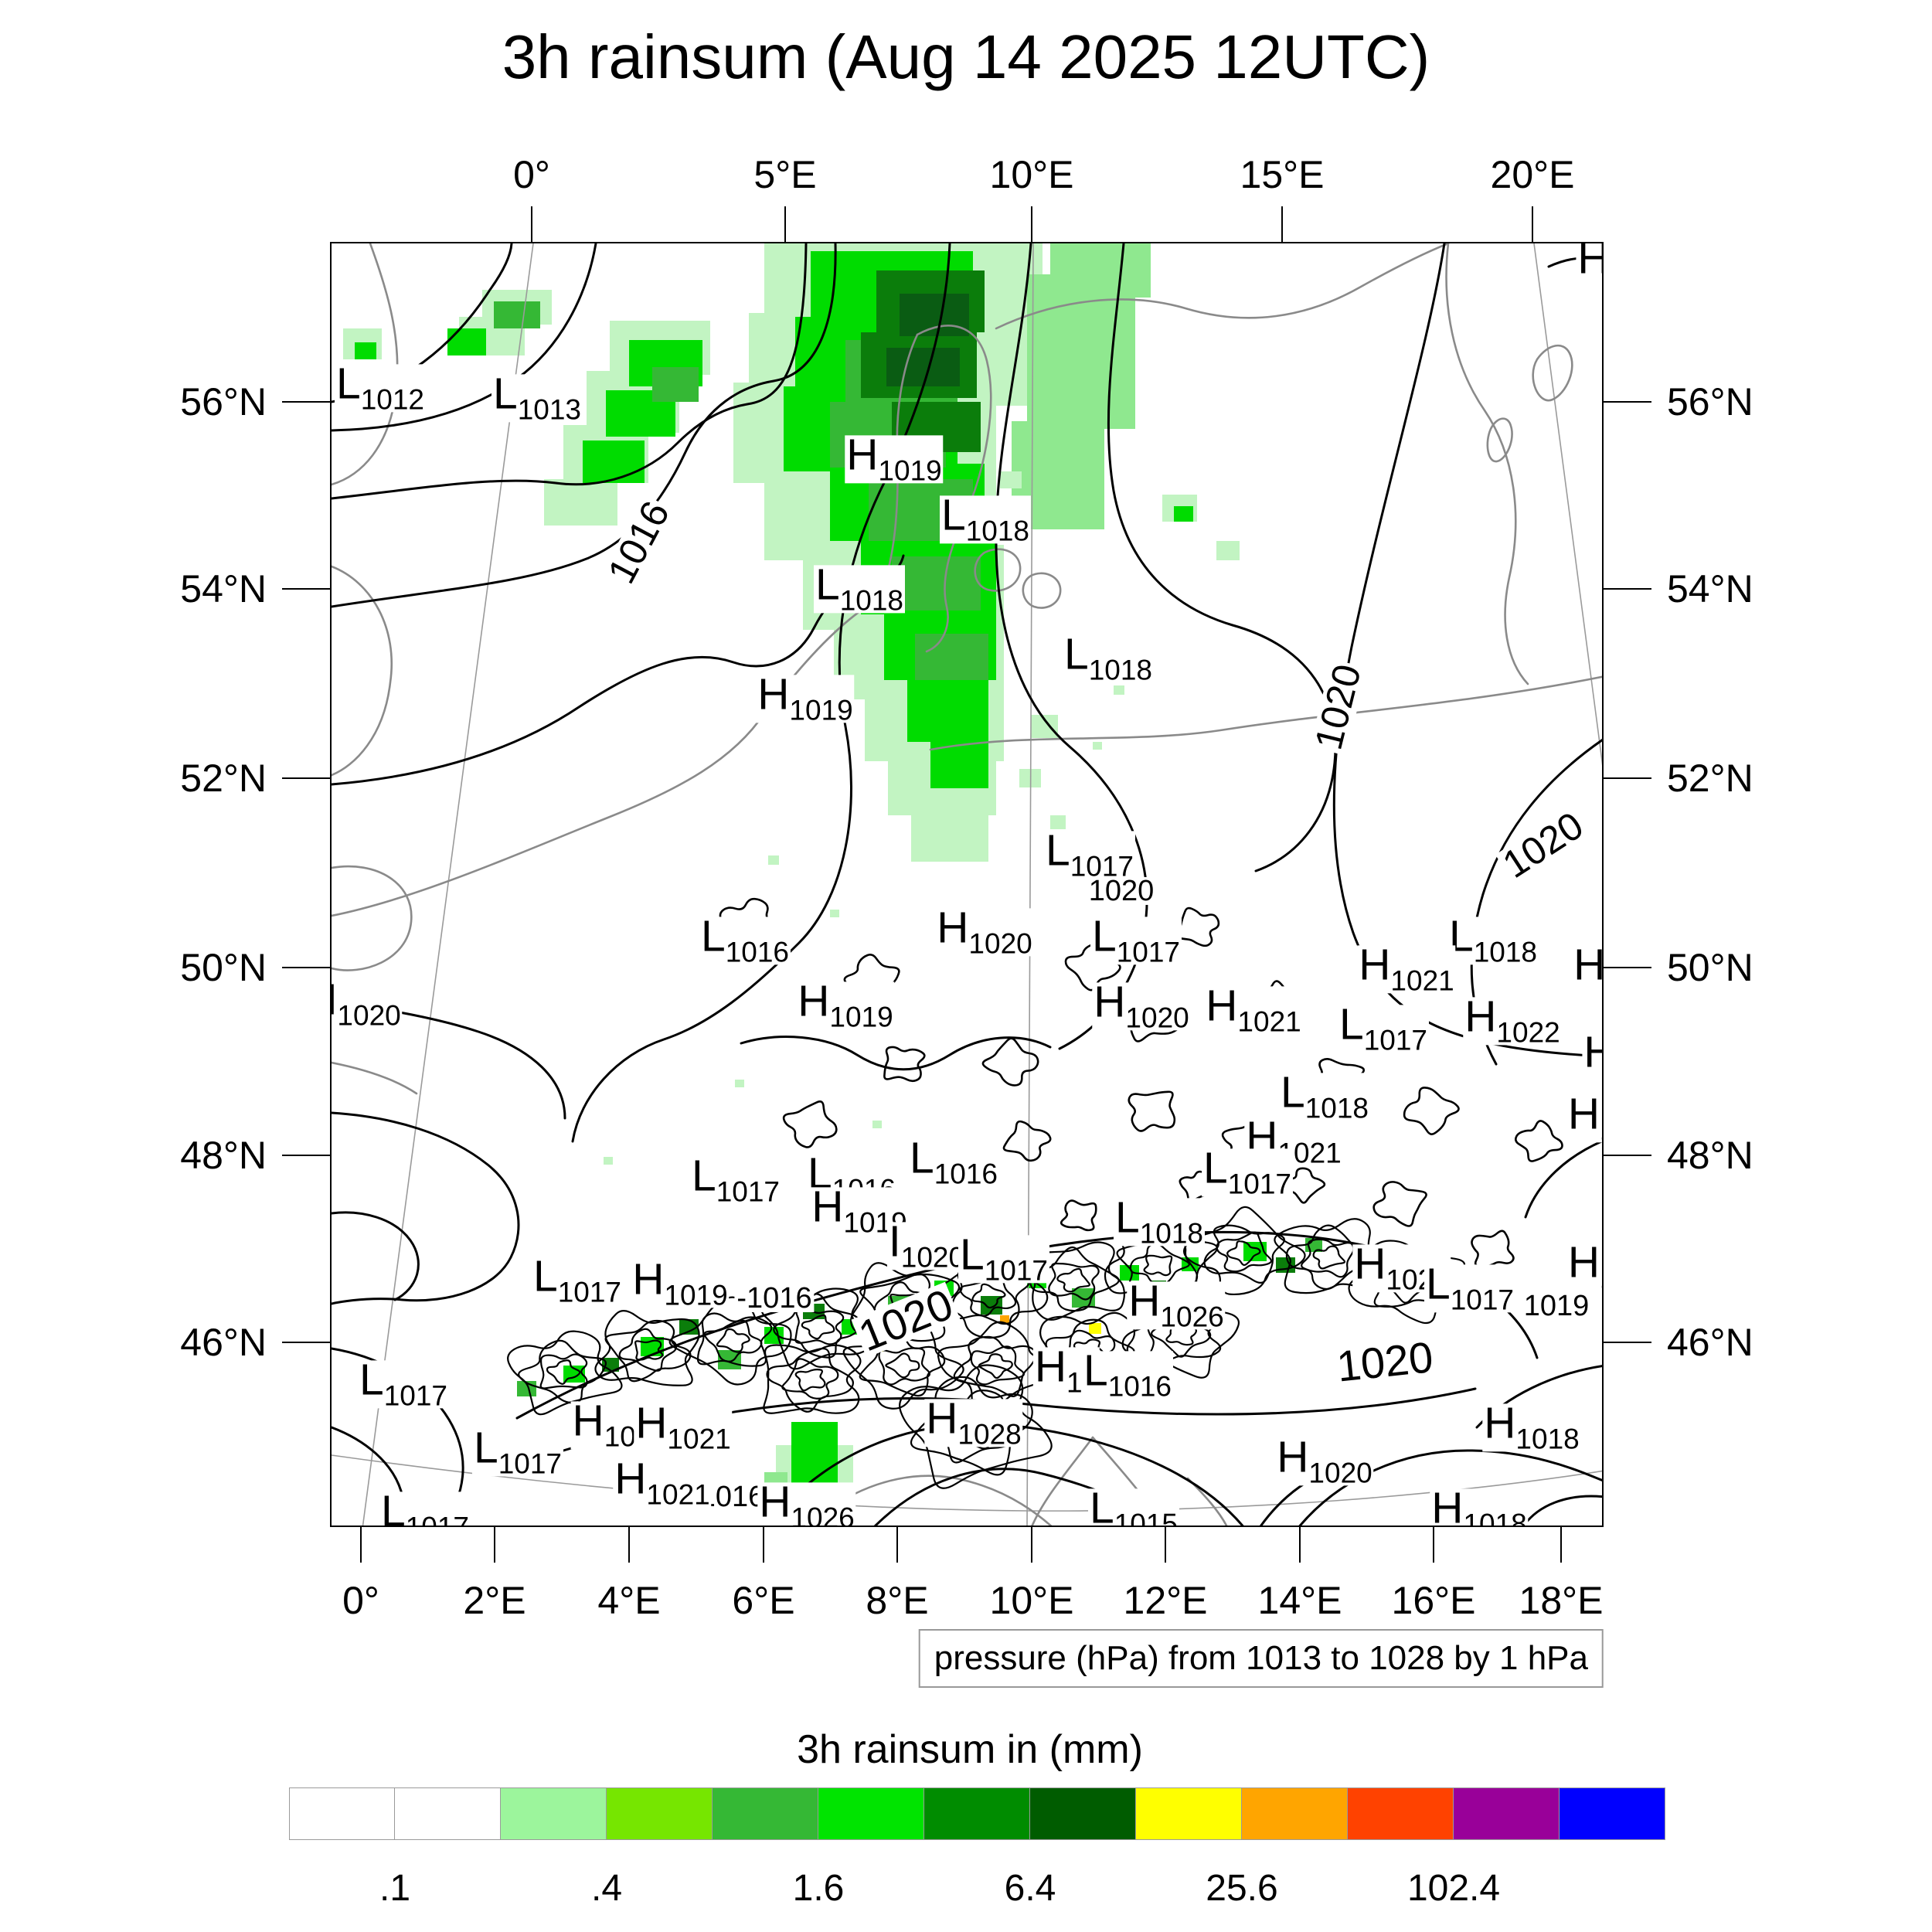 The height and width of the screenshot is (1932, 1932). What do you see at coordinates (1254, 1010) in the screenshot?
I see `pressure-label-H1021: H1021` at bounding box center [1254, 1010].